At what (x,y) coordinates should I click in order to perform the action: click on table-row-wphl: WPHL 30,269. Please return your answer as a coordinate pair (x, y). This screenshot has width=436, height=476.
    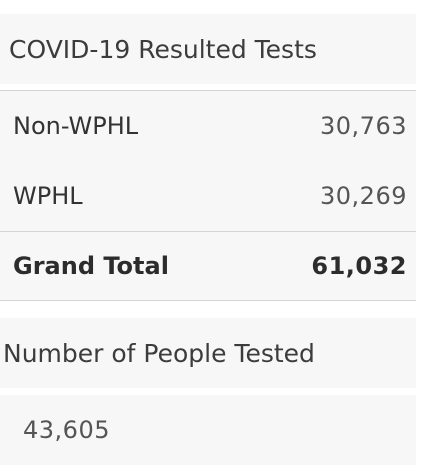
    Looking at the image, I should click on (208, 196).